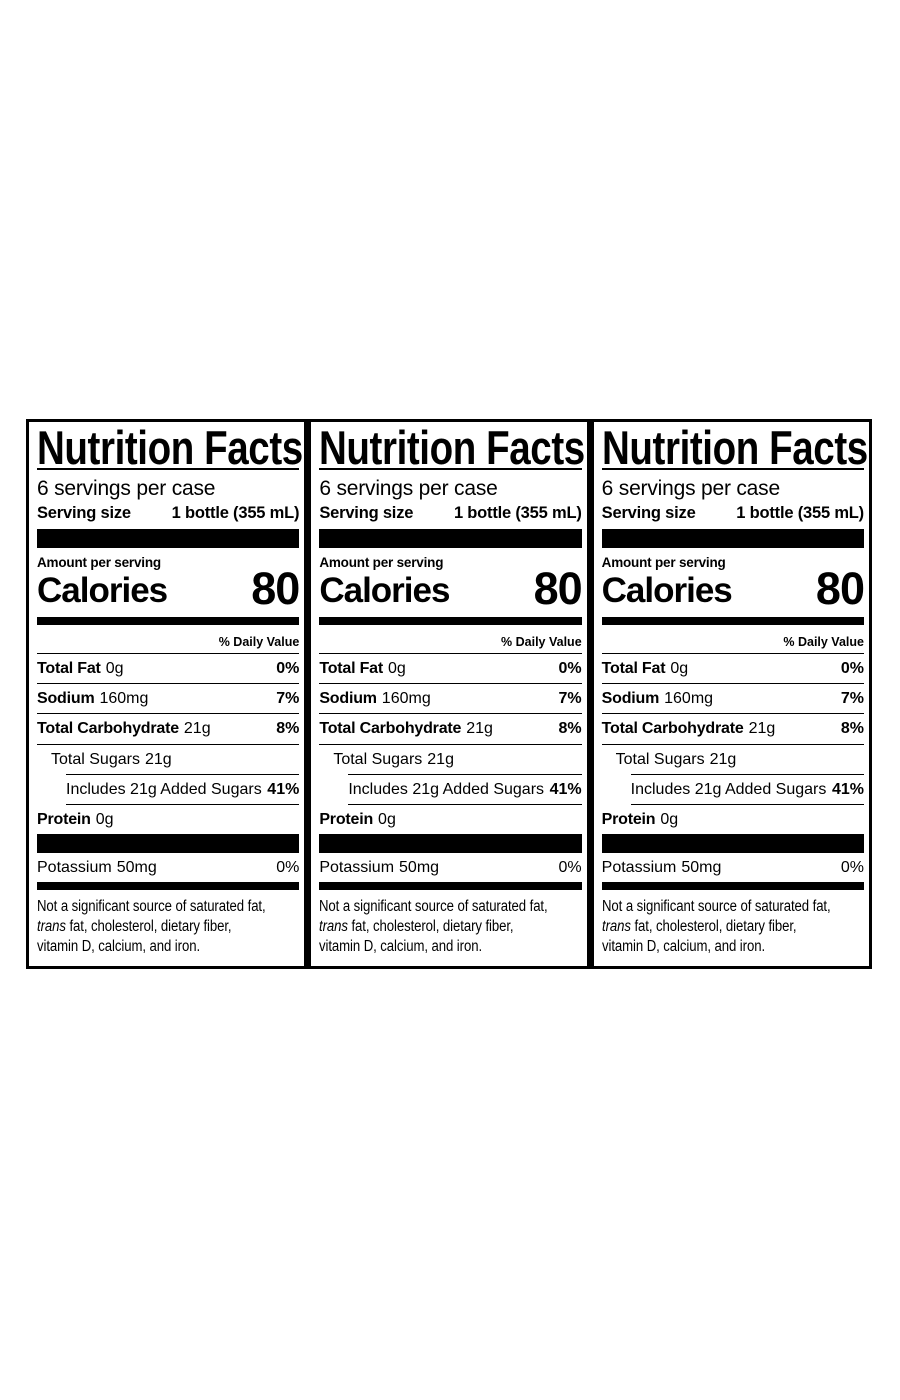 The height and width of the screenshot is (1400, 900). Describe the element at coordinates (283, 789) in the screenshot. I see `daily-value: 41%` at that location.